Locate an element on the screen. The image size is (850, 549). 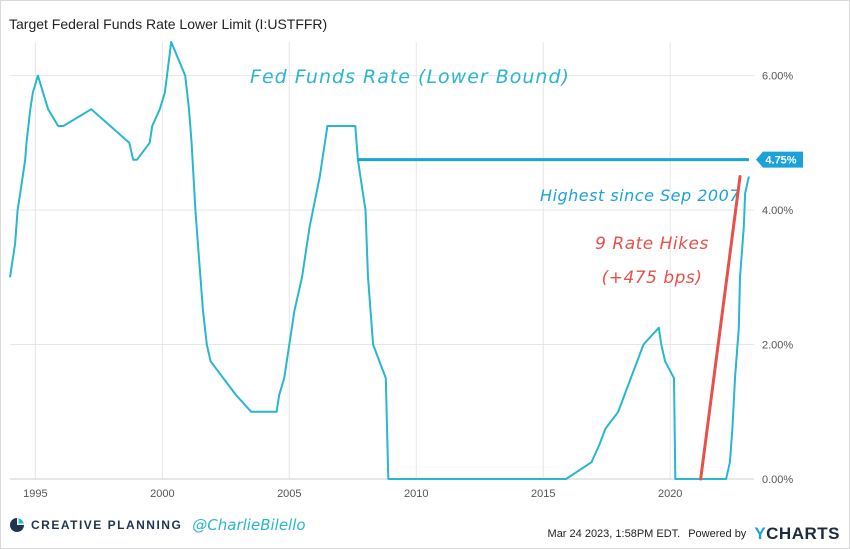
x-tick-label: 1995 is located at coordinates (35, 494).